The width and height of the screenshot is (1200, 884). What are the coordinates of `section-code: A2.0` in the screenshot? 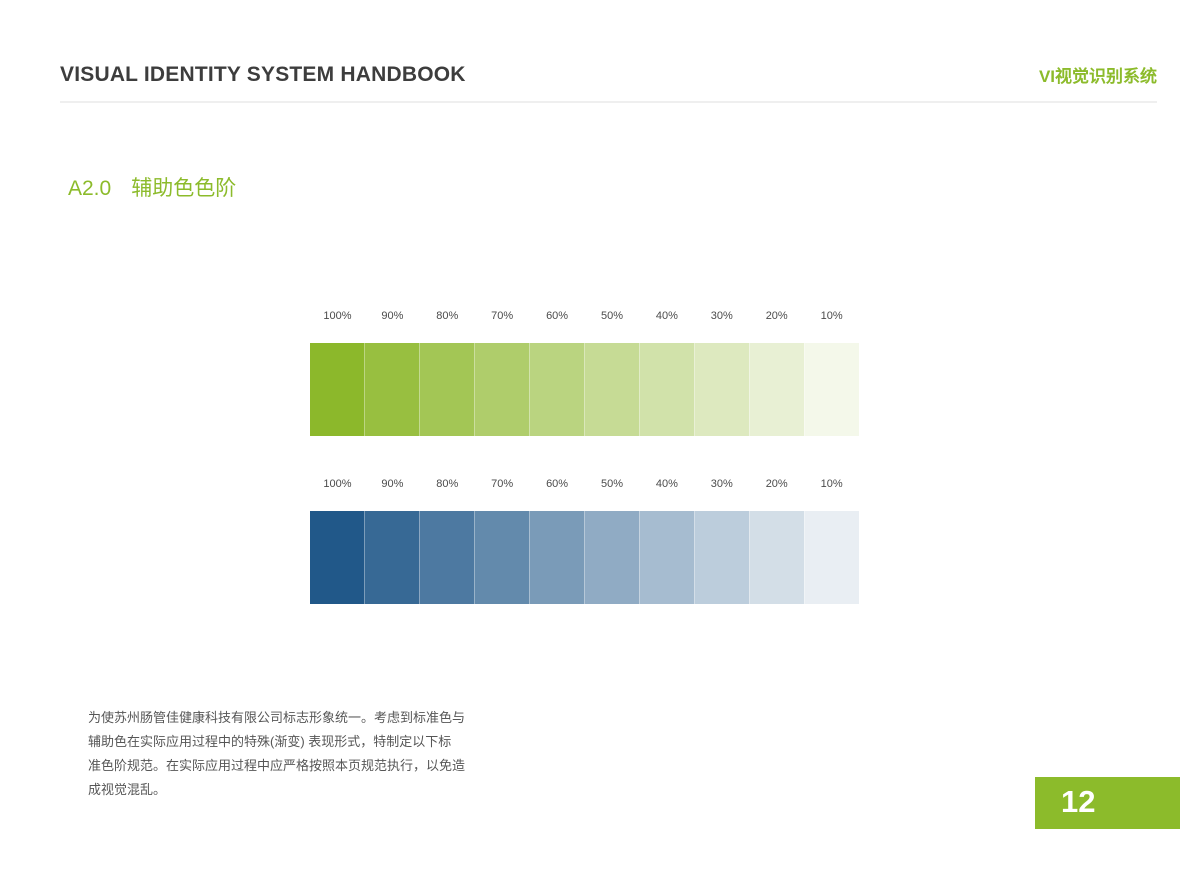 It's located at (90, 188).